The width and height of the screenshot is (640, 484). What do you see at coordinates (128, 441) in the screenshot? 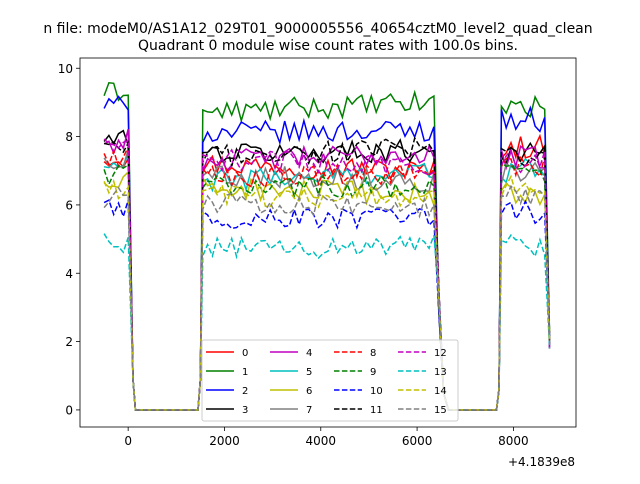
I see `x-tick-label: 0` at bounding box center [128, 441].